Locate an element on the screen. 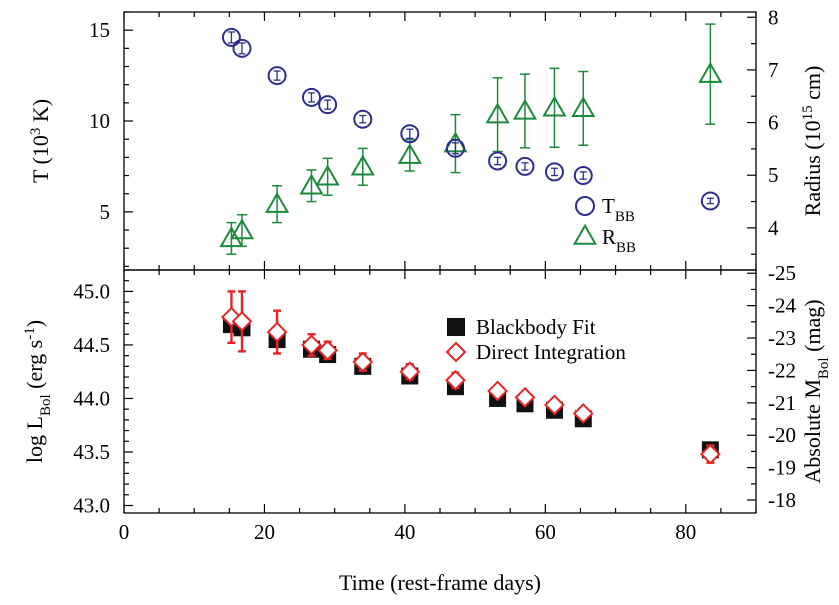  legend-blackbody-label: Blackbody Fit is located at coordinates (536, 327).